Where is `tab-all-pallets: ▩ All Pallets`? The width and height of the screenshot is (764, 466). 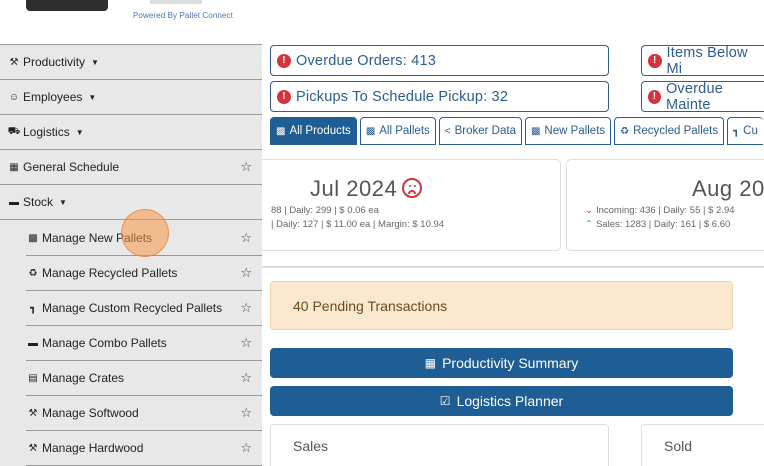
tab-all-pallets: ▩ All Pallets is located at coordinates (397, 131).